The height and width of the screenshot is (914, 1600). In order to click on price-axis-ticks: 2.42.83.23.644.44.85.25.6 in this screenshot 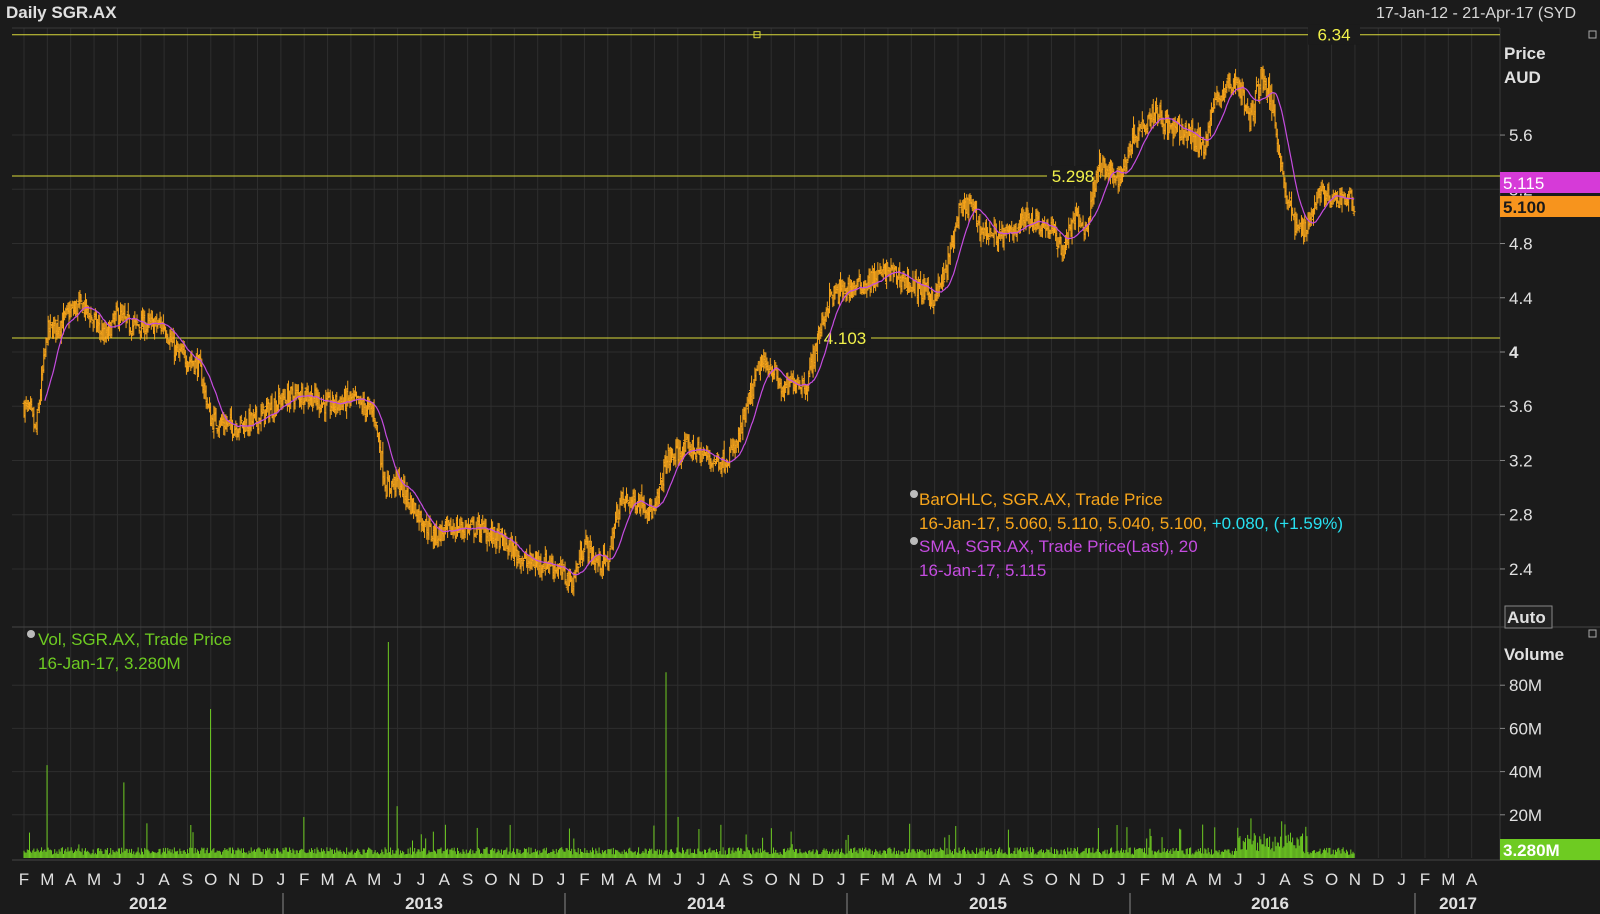, I will do `click(1516, 352)`.